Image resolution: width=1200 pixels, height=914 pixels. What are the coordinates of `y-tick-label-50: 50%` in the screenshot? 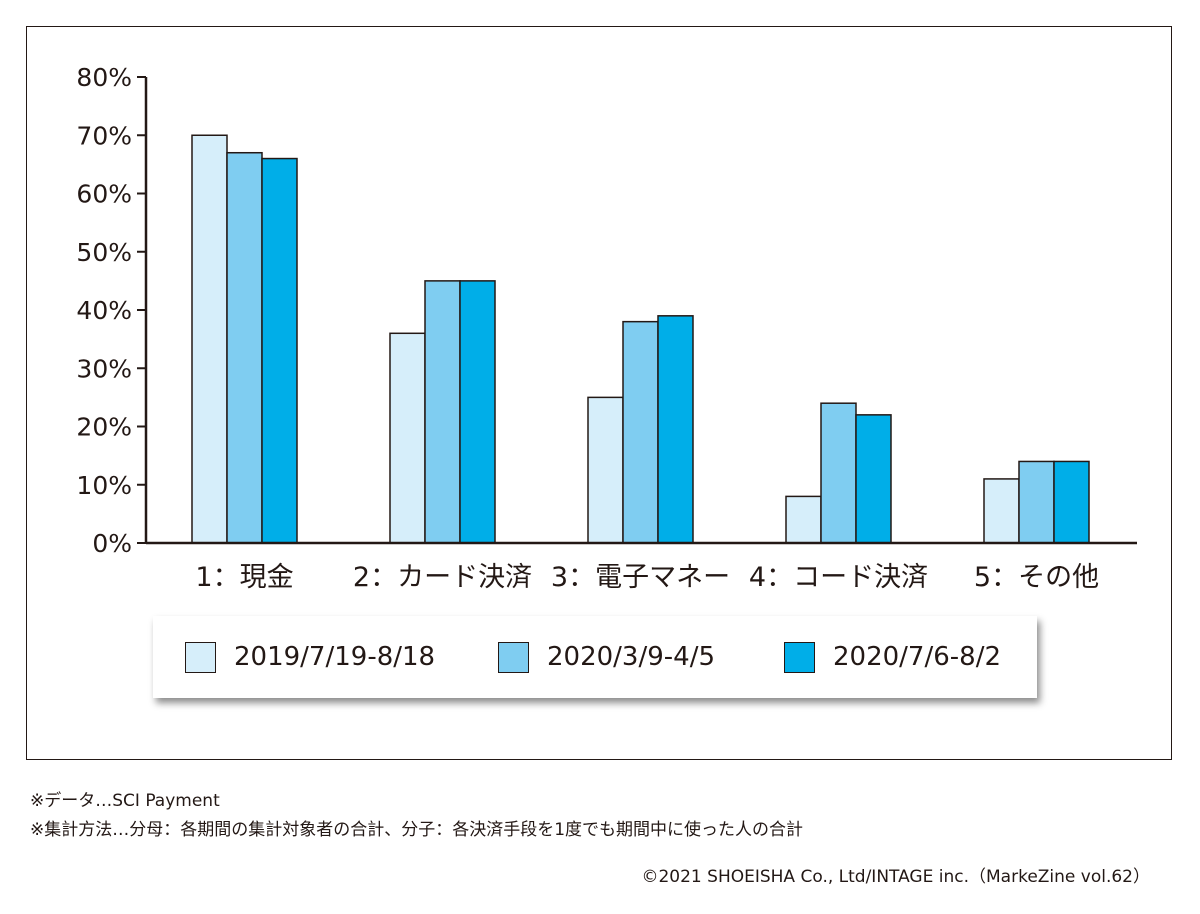 It's located at (104, 252).